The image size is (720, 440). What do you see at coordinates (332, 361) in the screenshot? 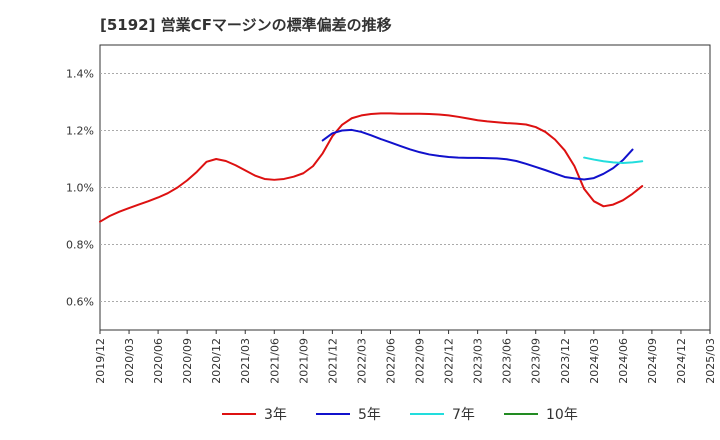
I see `x-tick-label: 2021/12` at bounding box center [332, 361].